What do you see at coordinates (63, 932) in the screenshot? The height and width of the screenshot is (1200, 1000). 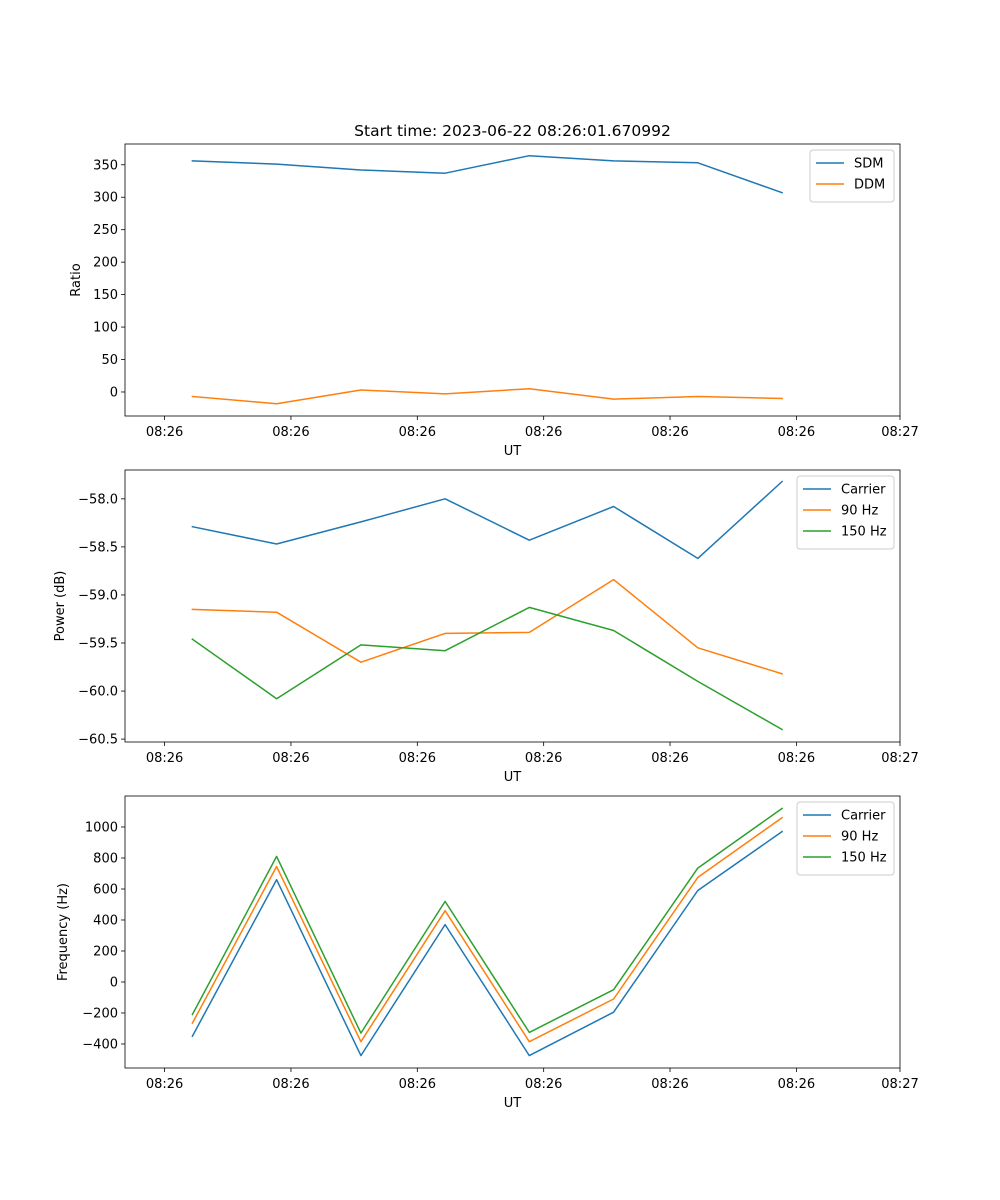 I see `y-axis-label: Frequency (Hz)` at bounding box center [63, 932].